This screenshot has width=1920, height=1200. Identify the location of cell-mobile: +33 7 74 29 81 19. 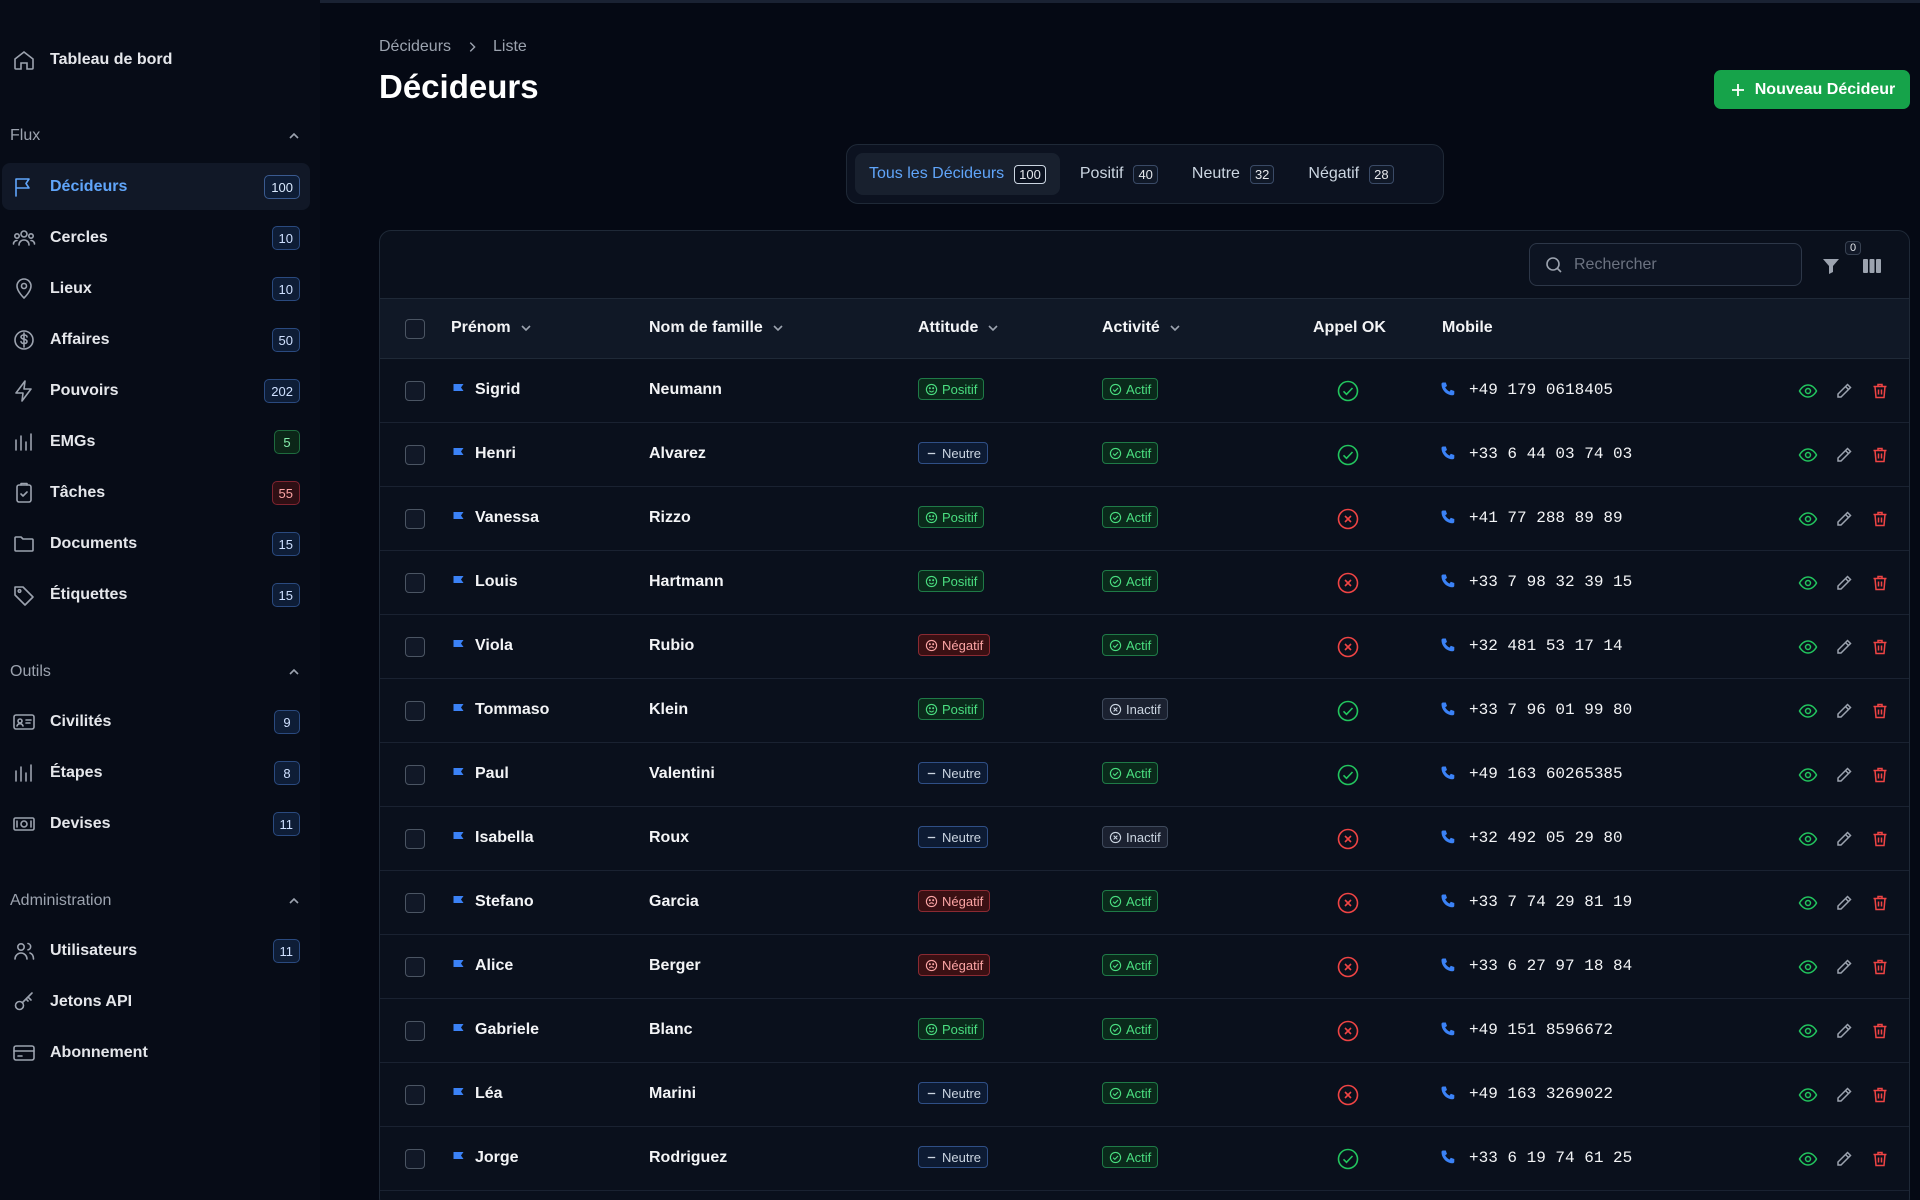
(1535, 902).